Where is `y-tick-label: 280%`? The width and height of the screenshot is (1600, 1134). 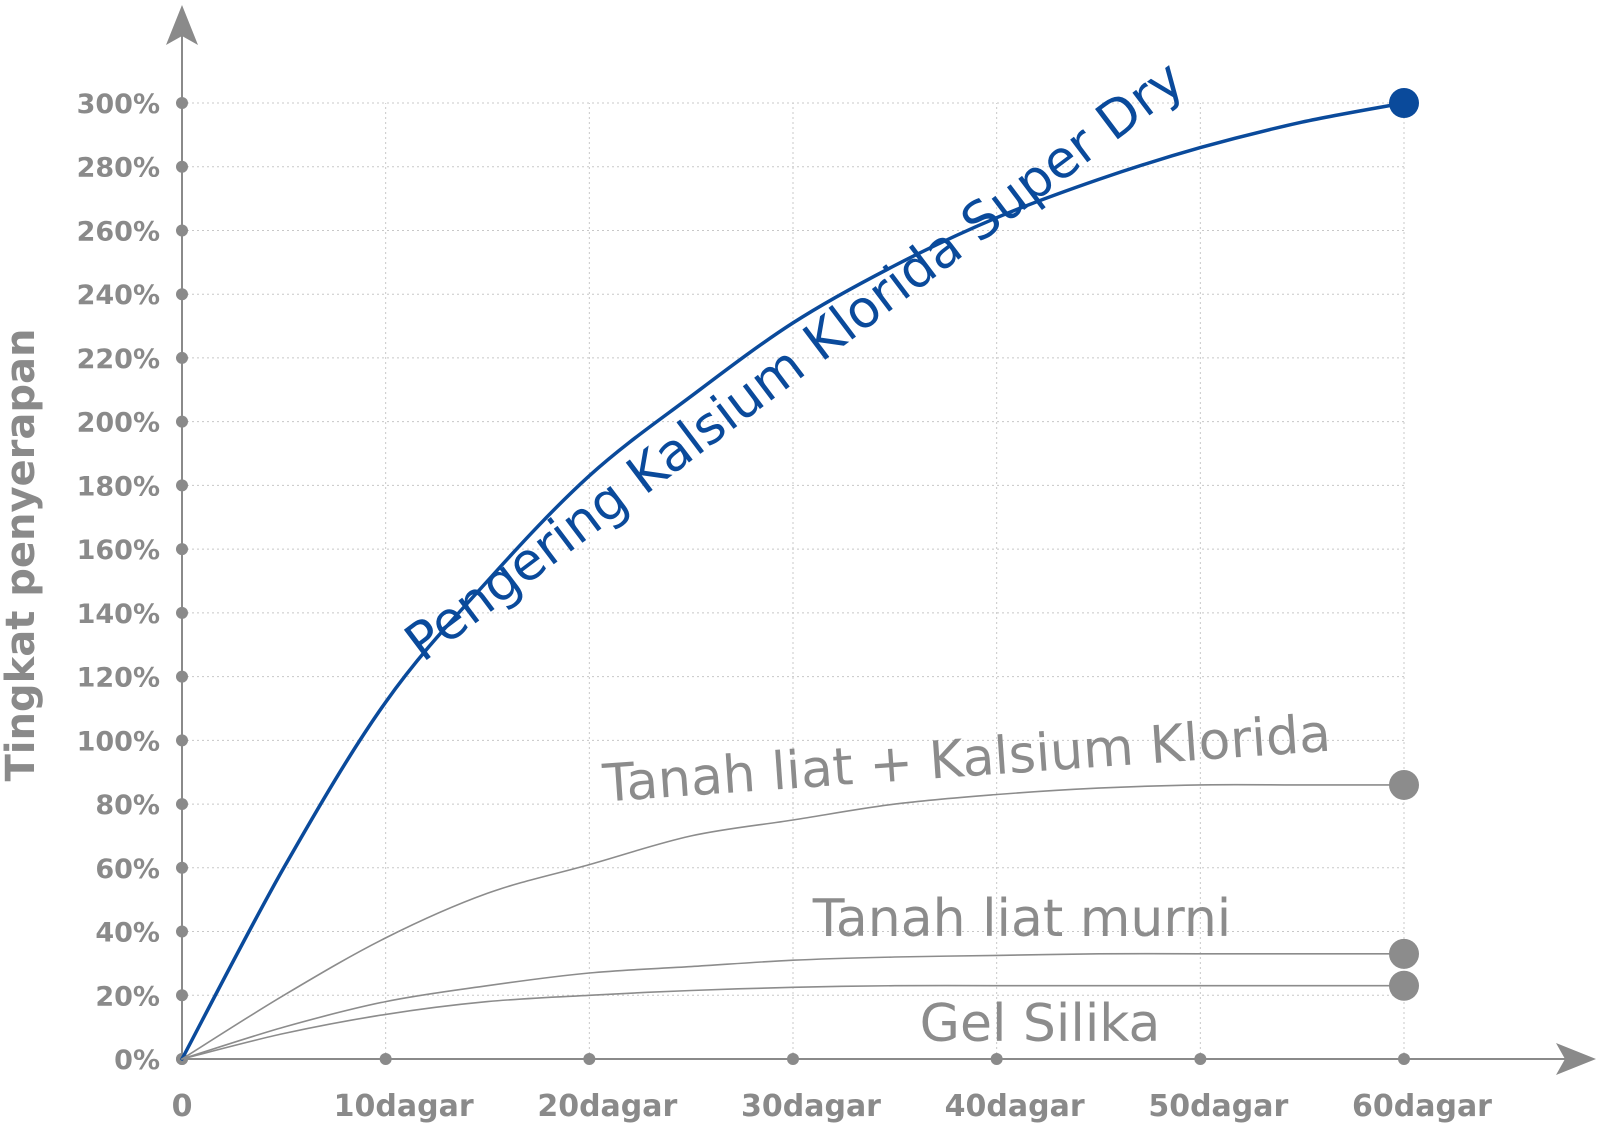 y-tick-label: 280% is located at coordinates (118, 168).